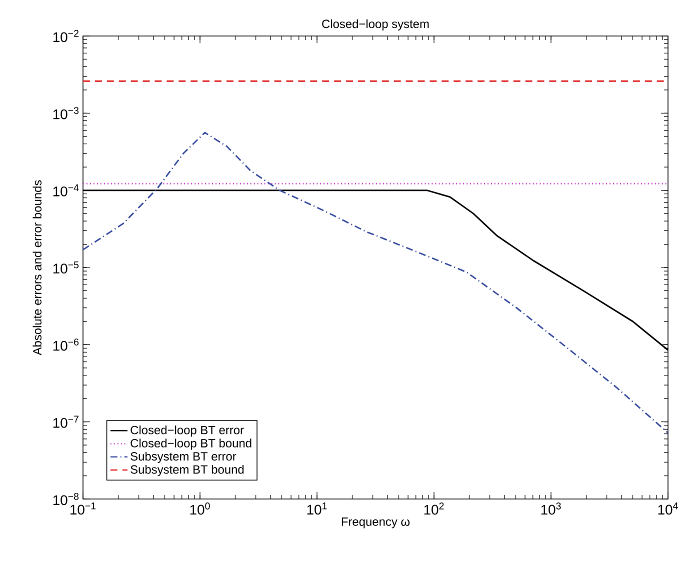 Image resolution: width=687 pixels, height=568 pixels. I want to click on x-tick-label: 10$^{2}$, so click(434, 508).